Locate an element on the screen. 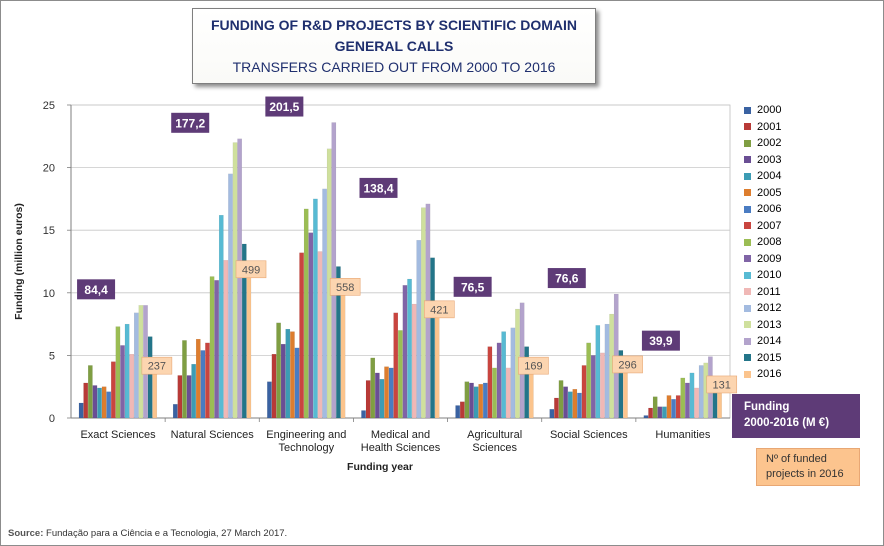 The image size is (884, 546). legend-item-2000: 2000 is located at coordinates (762, 110).